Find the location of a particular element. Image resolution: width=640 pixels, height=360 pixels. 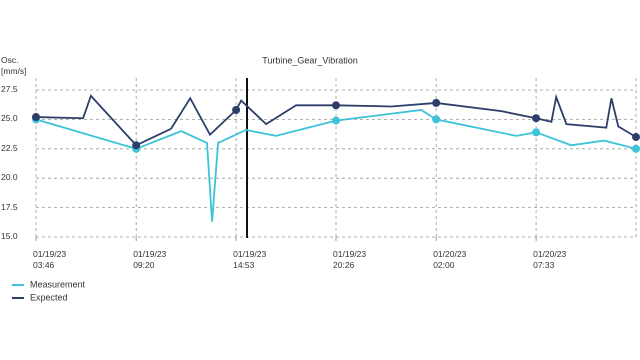

y-tick-label: 15.0 is located at coordinates (9, 236).